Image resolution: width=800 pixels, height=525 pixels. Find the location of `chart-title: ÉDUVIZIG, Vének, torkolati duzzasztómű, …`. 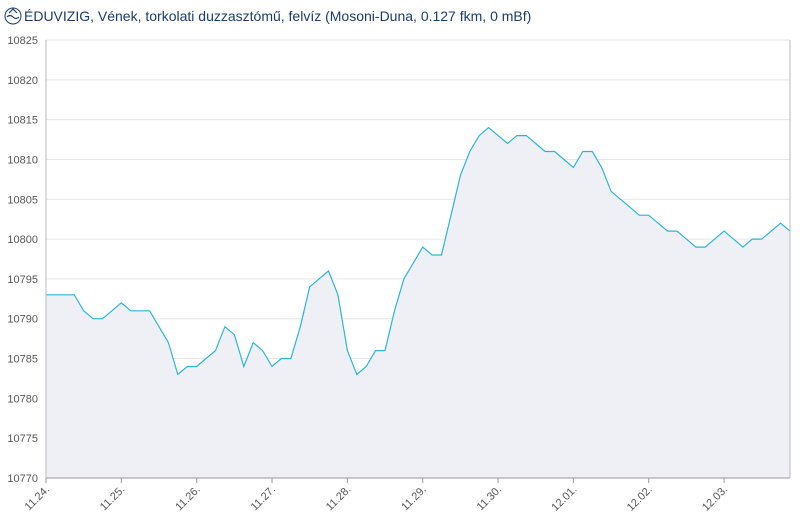

chart-title: ÉDUVIZIG, Vének, torkolati duzzasztómű, … is located at coordinates (277, 16).